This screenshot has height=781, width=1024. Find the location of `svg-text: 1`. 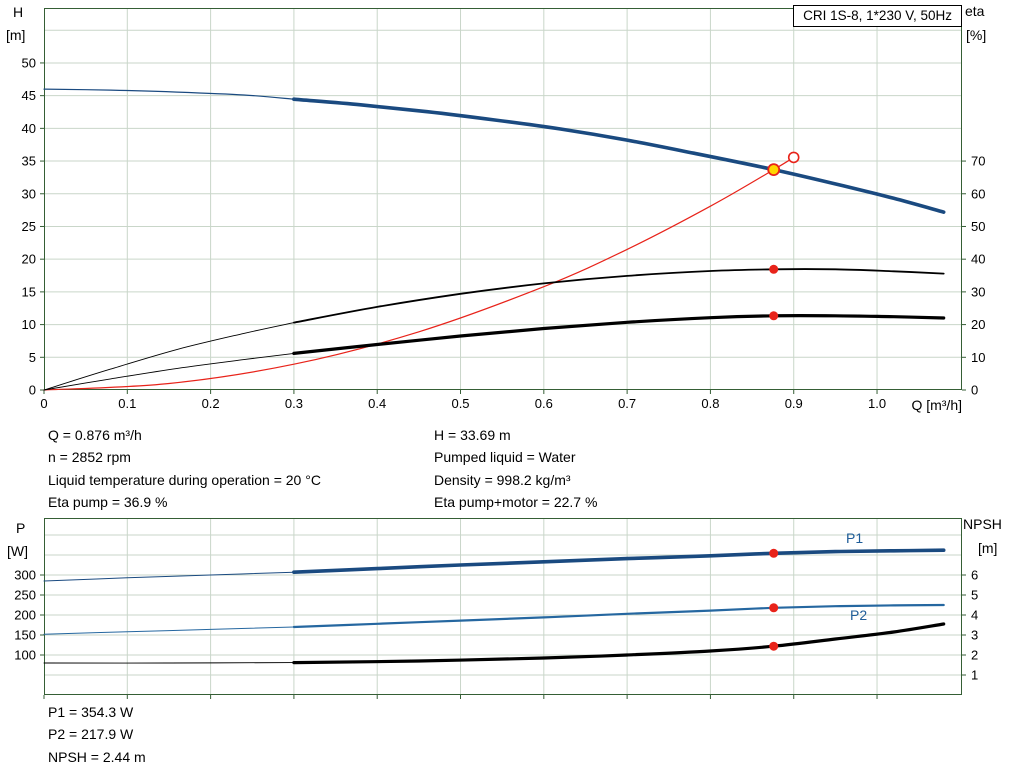

svg-text: 1 is located at coordinates (974, 675).